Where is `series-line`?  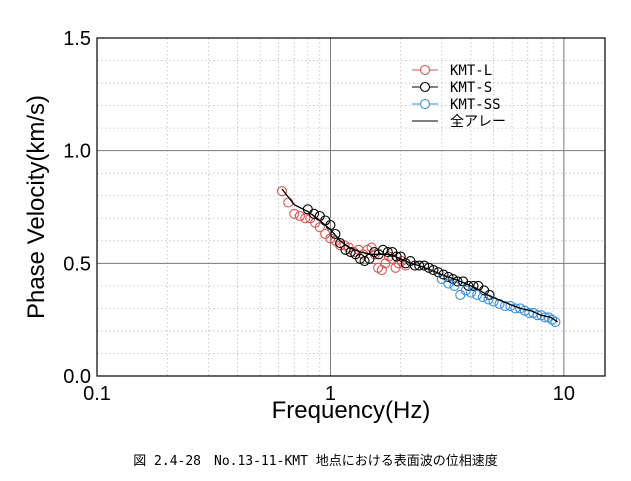 series-line is located at coordinates (419, 255).